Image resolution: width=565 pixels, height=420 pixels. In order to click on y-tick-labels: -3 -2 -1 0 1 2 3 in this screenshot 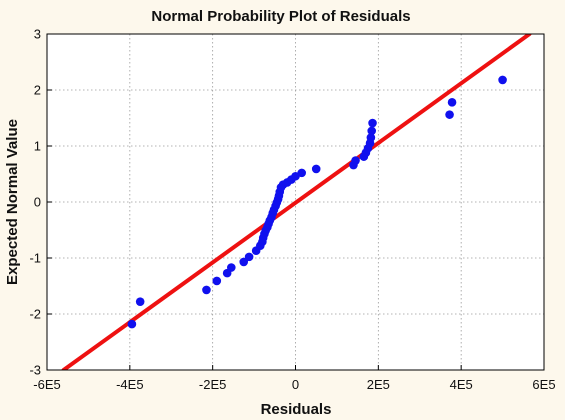, I will do `click(35, 202)`.